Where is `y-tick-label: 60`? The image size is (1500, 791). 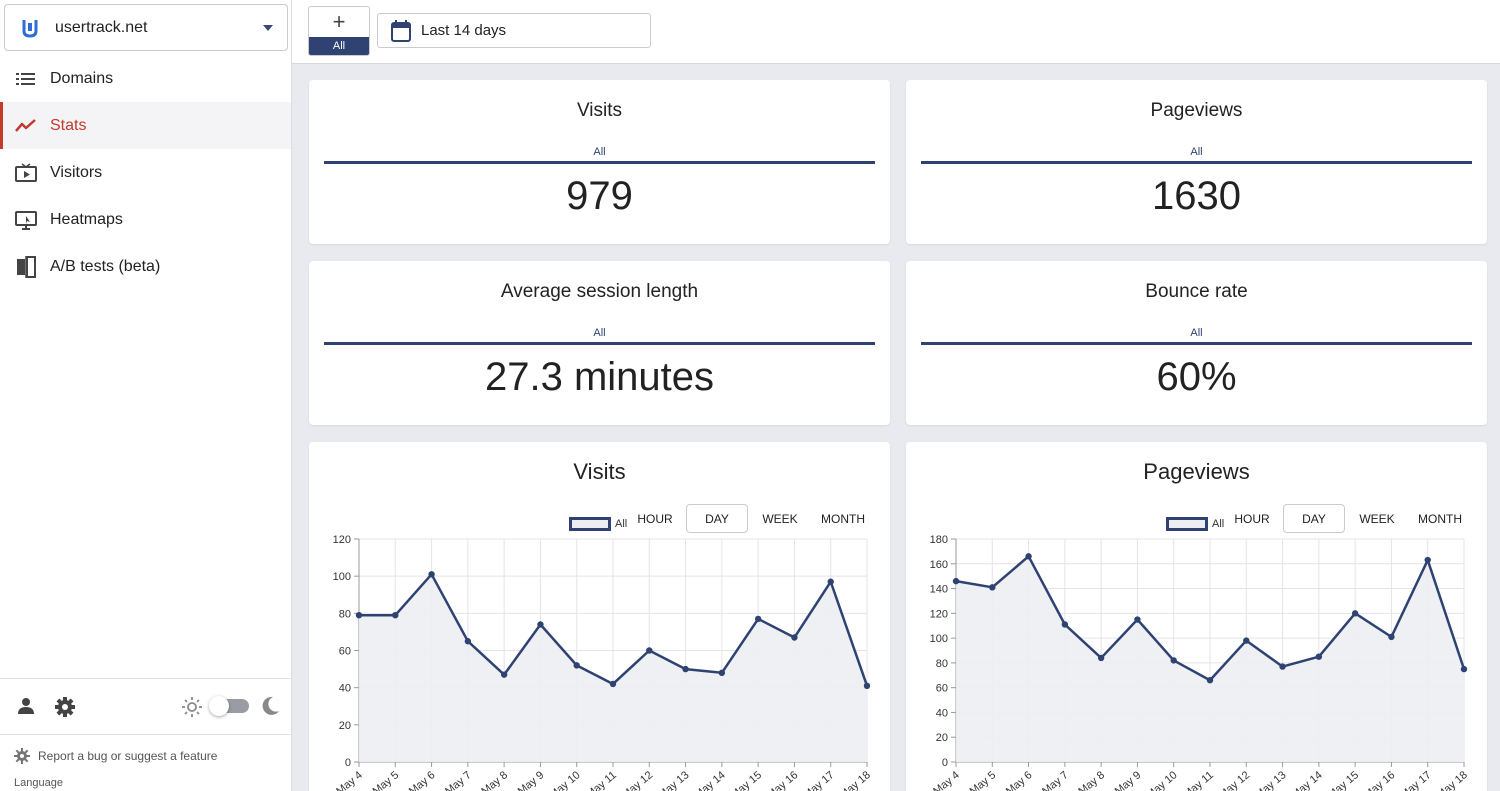 y-tick-label: 60 is located at coordinates (345, 652).